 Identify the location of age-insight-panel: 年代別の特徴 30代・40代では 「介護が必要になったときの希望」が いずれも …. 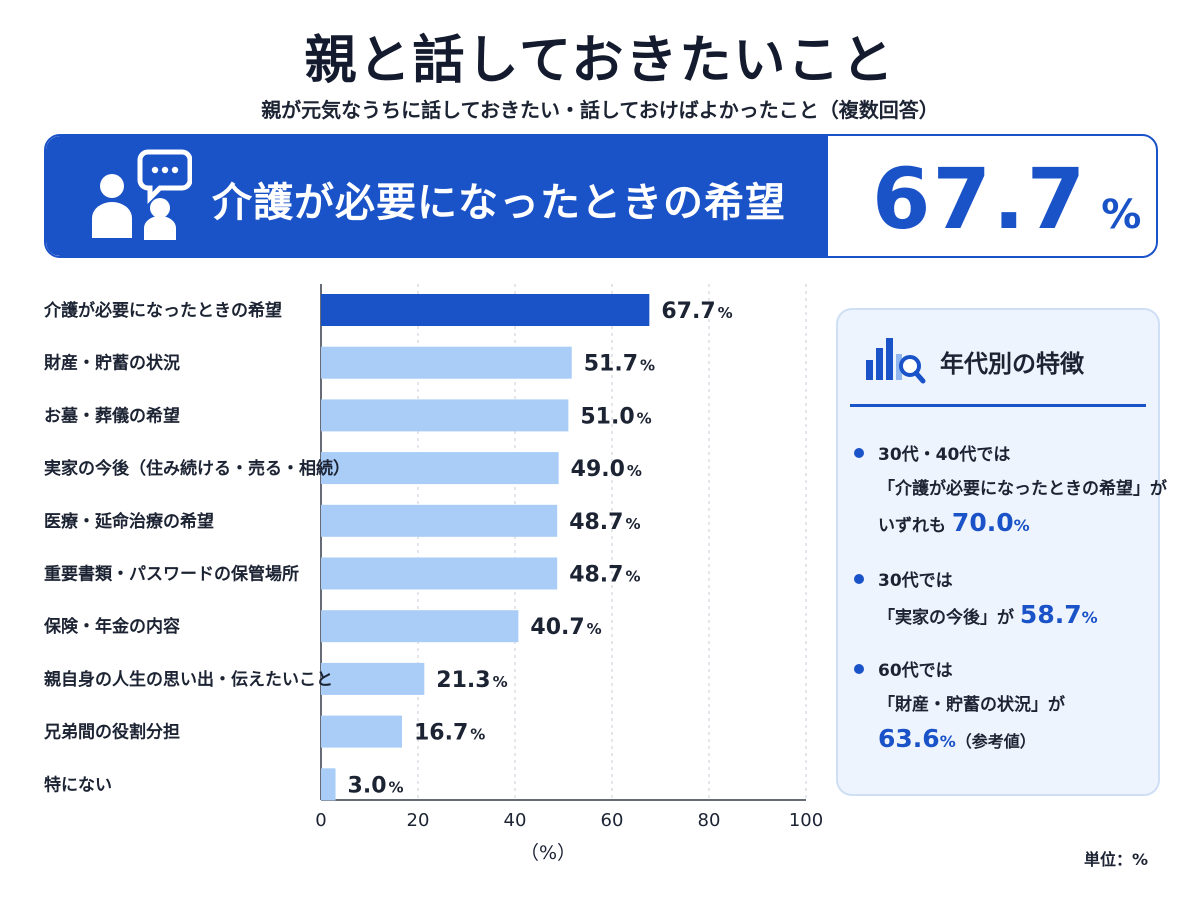
(1001, 552).